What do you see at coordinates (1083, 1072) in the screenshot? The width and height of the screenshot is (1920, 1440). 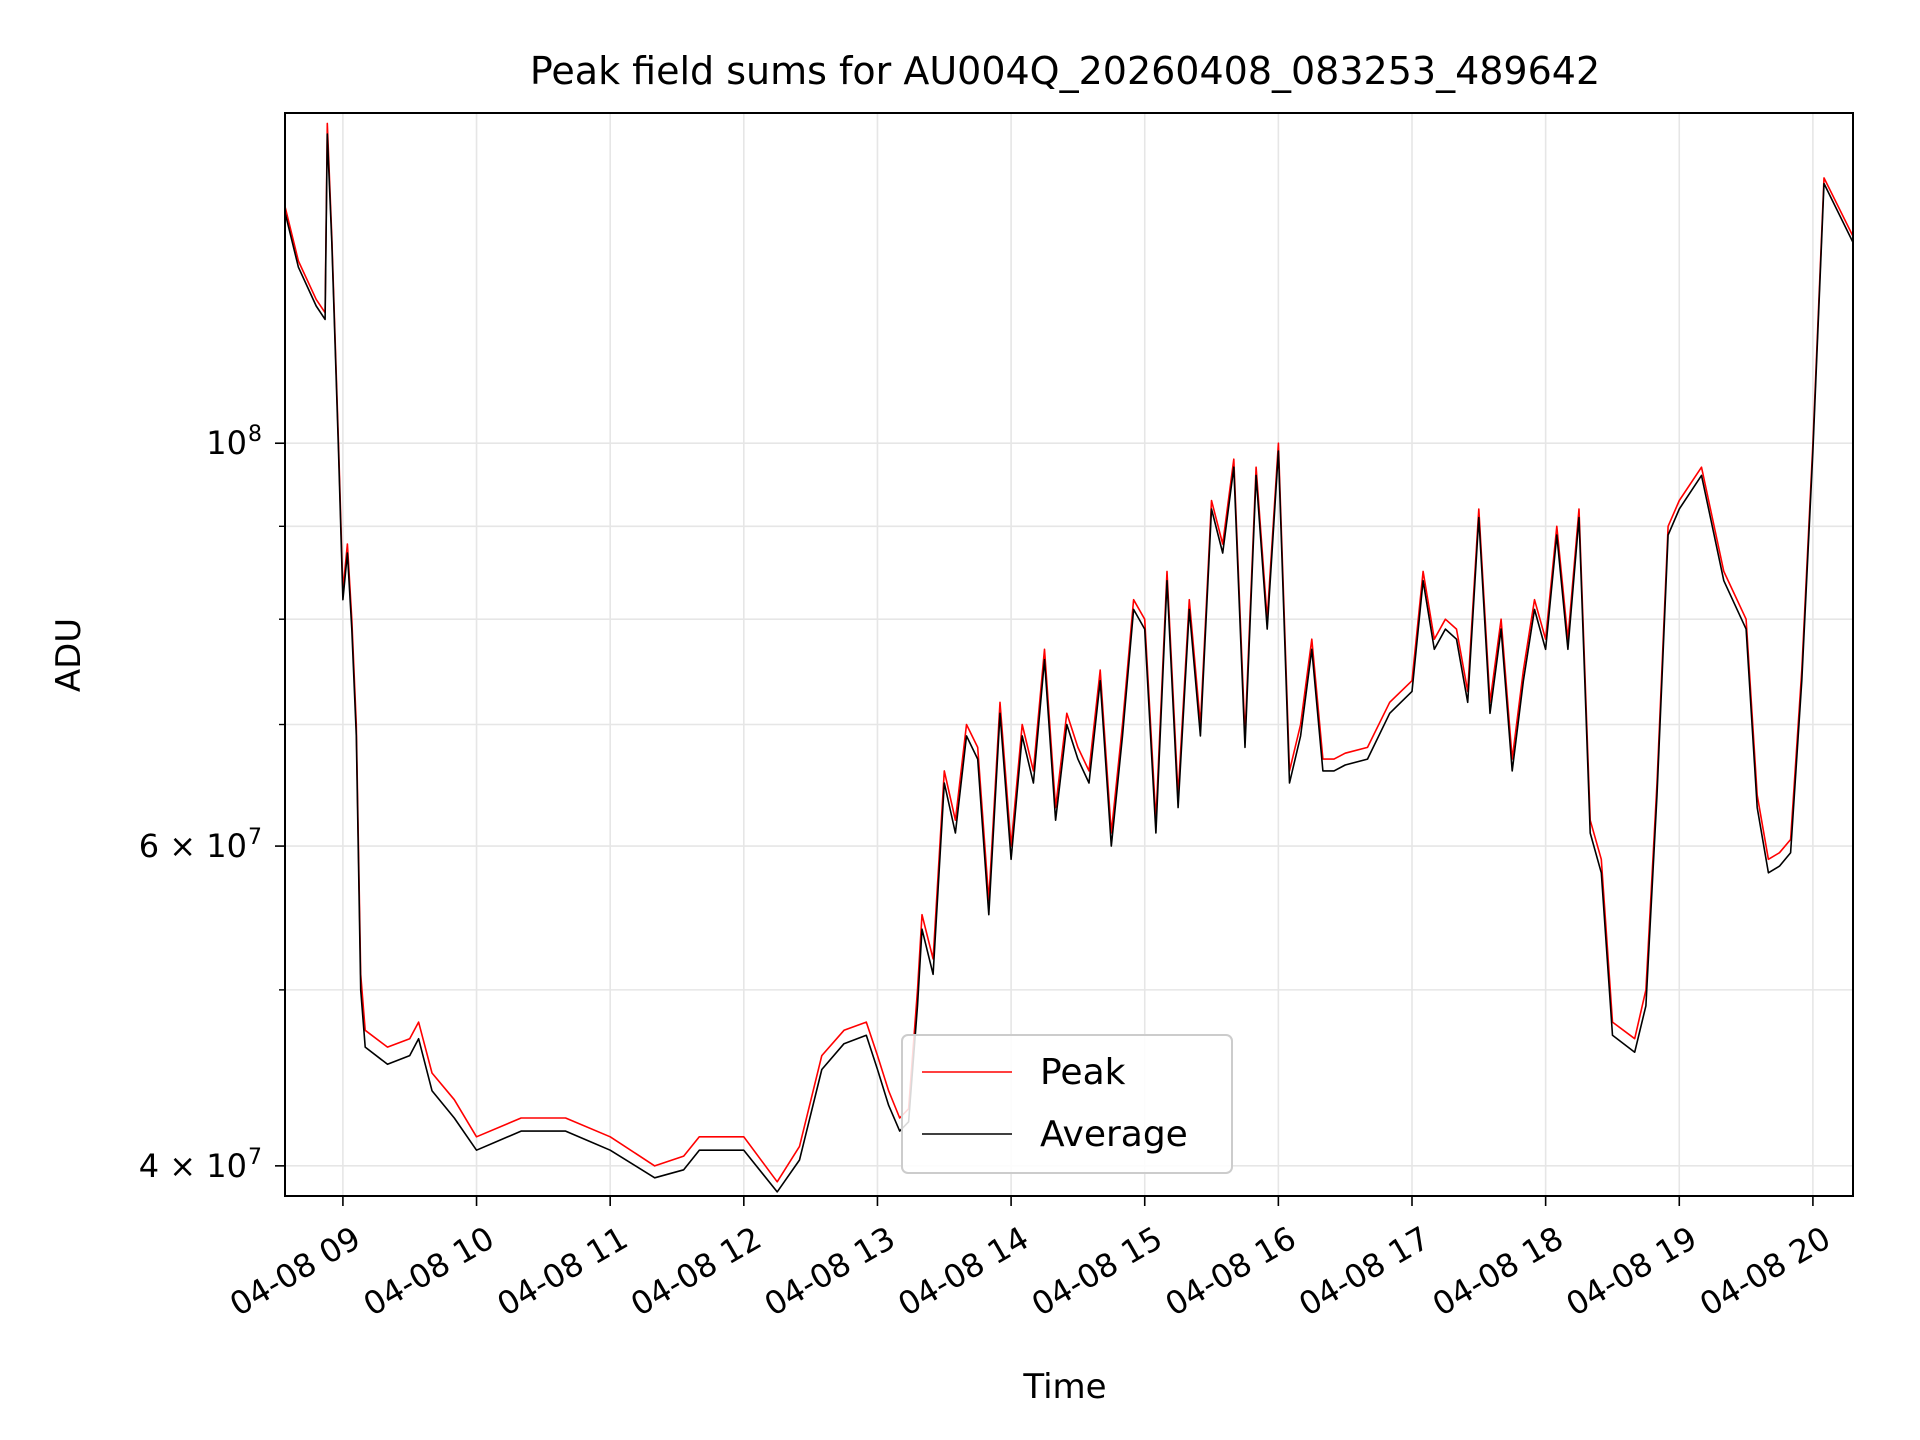 I see `legend-peak-label: Peak` at bounding box center [1083, 1072].